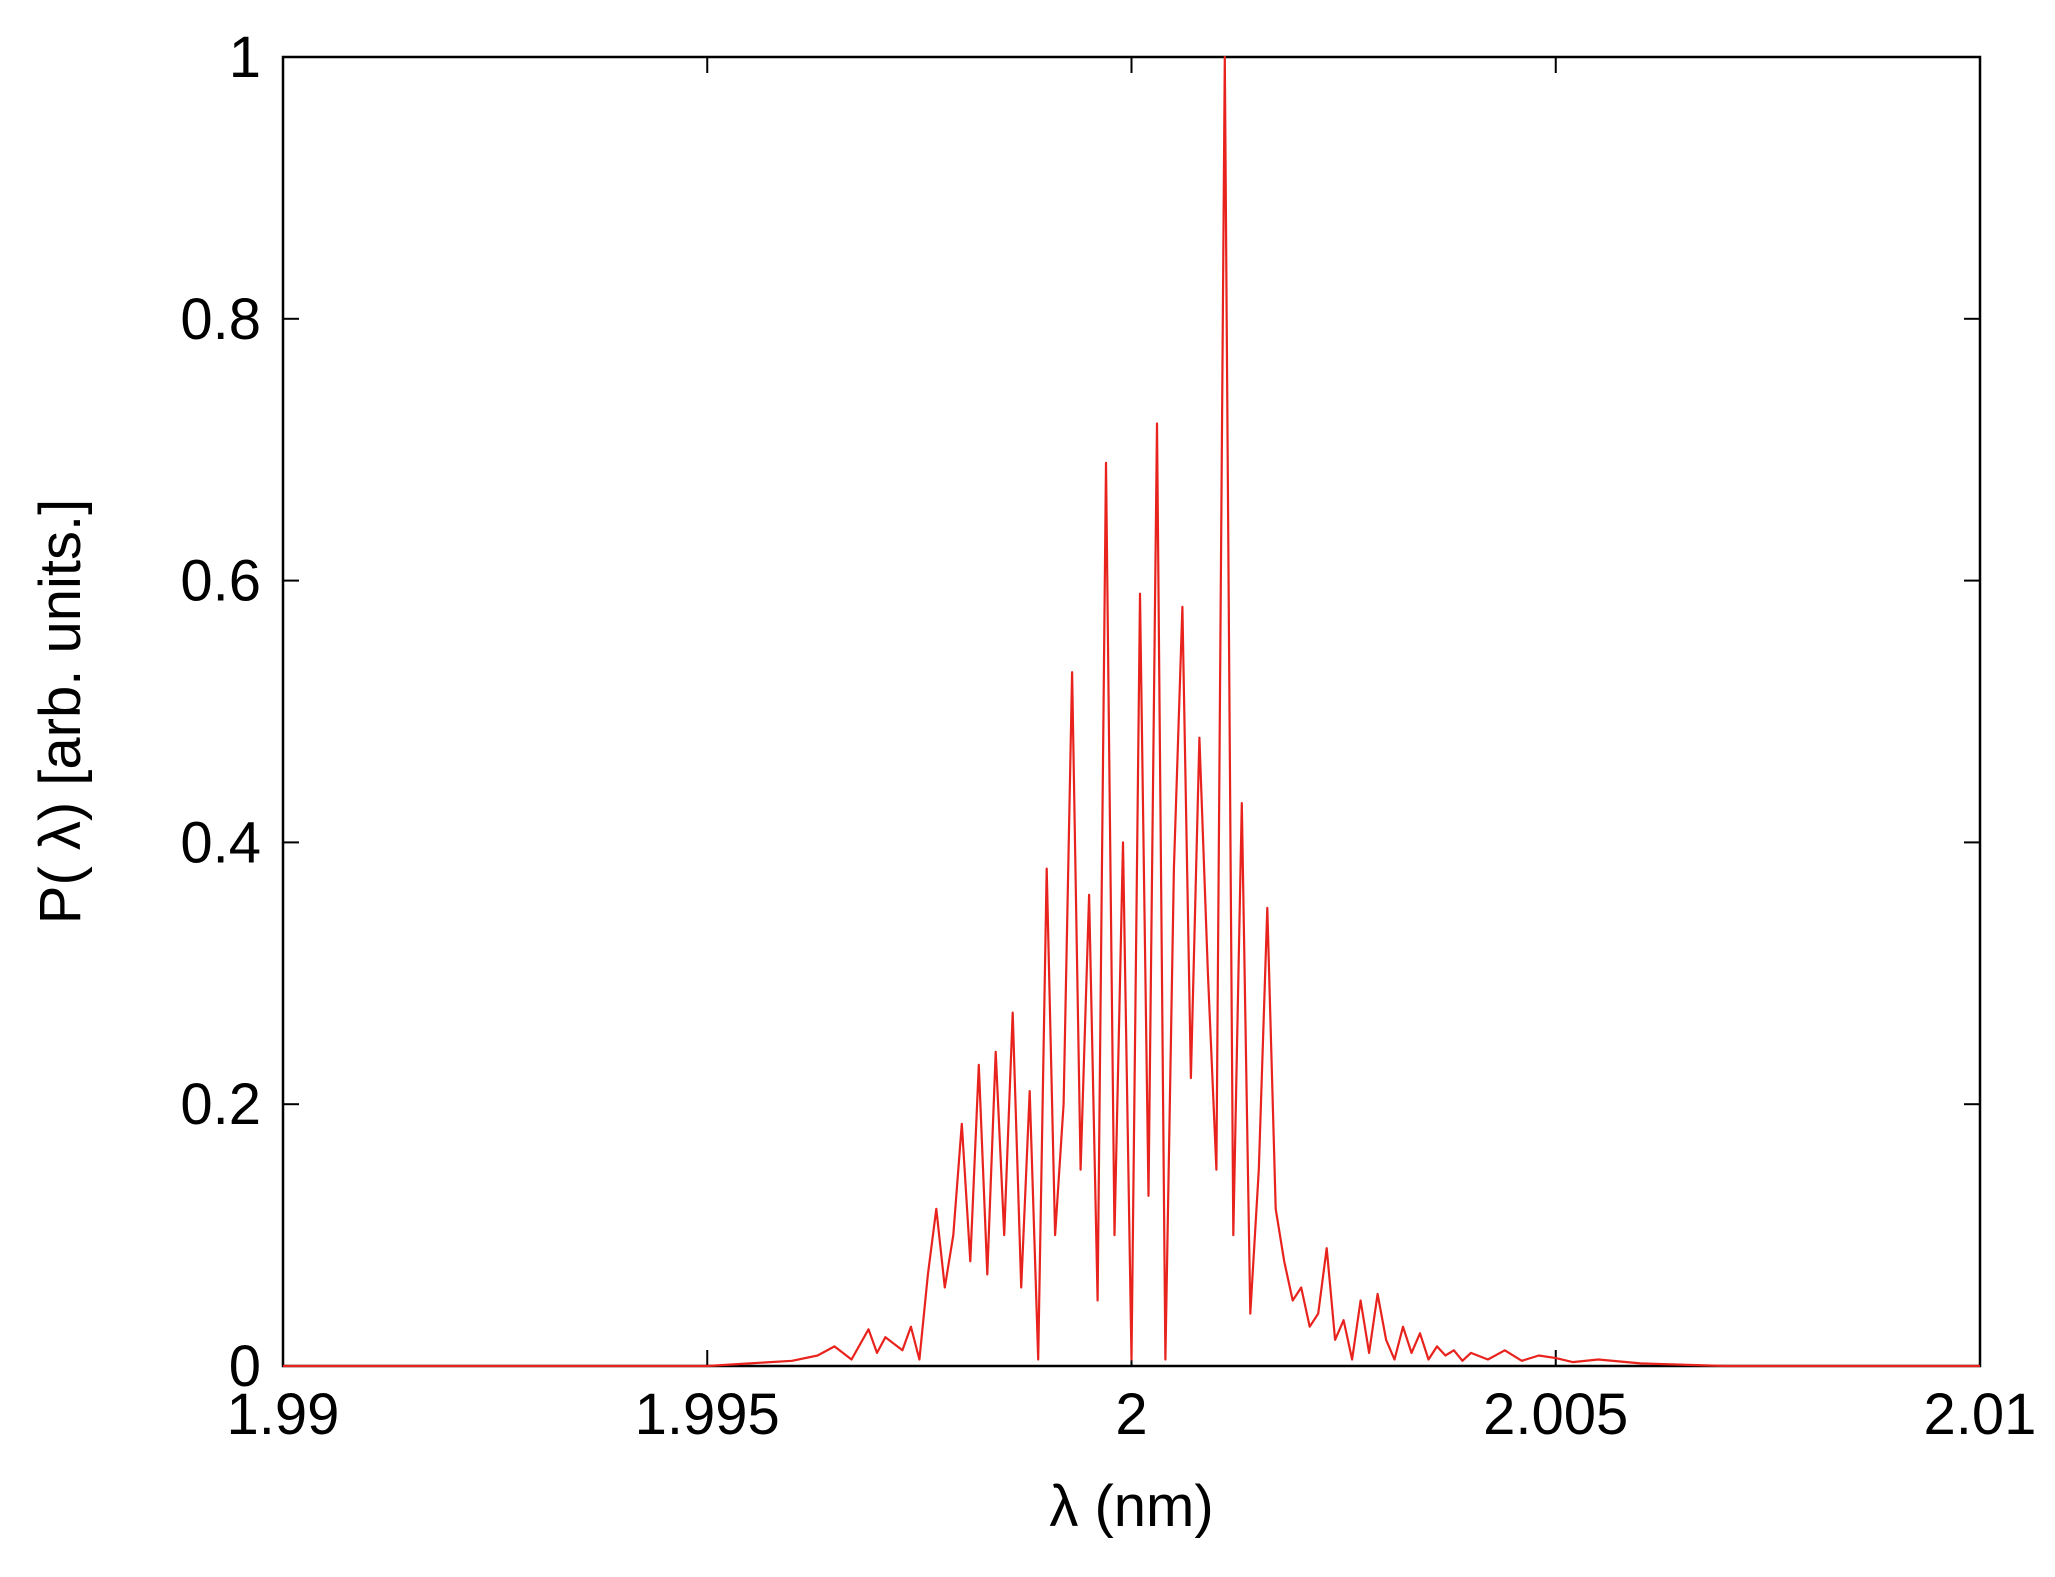 This screenshot has height=1577, width=2055. What do you see at coordinates (1131, 1506) in the screenshot?
I see `x-axis-label: λ (nm)` at bounding box center [1131, 1506].